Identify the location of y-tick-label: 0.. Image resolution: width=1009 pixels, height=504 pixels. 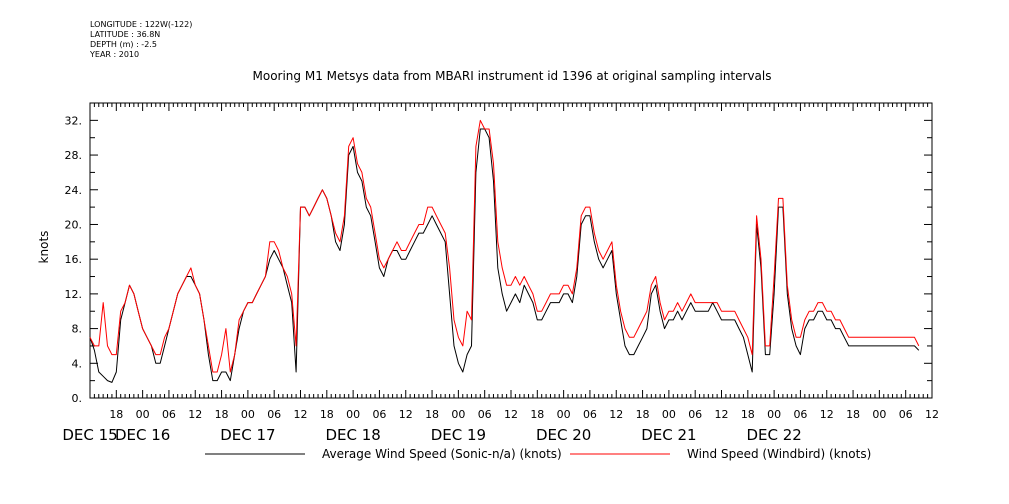
(77, 398).